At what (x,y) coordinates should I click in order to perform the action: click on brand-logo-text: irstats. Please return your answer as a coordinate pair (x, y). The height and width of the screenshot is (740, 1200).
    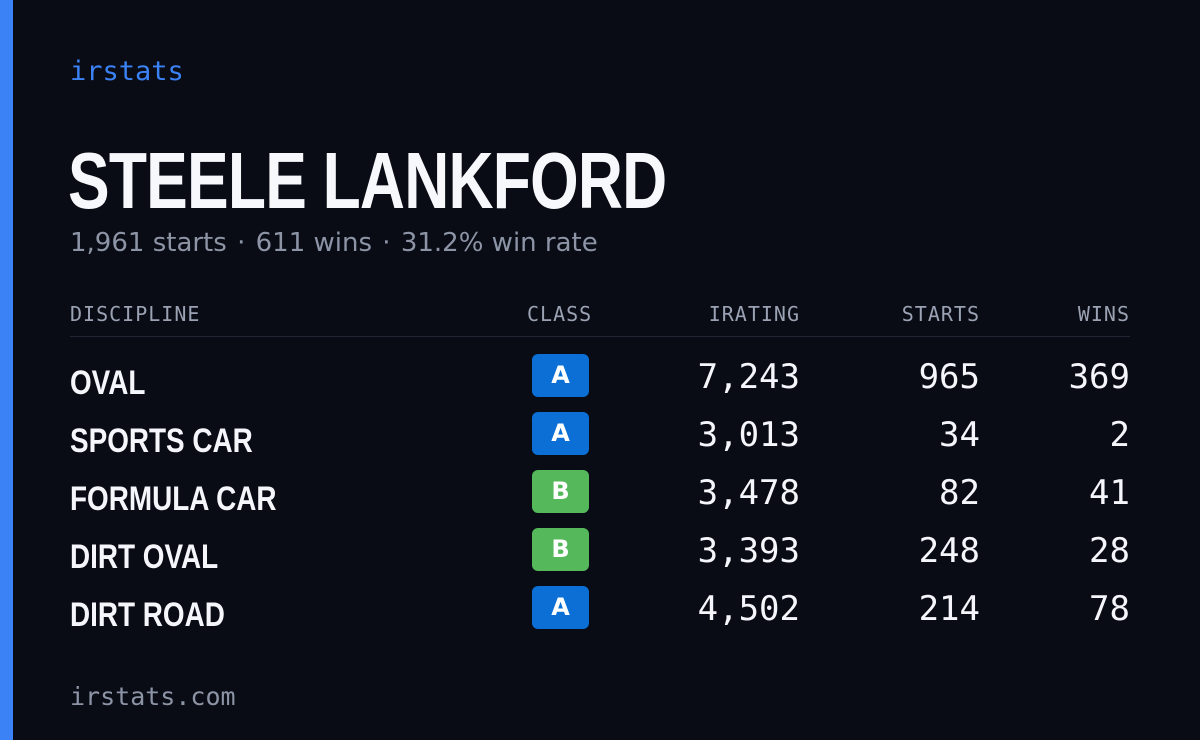
    Looking at the image, I should click on (127, 71).